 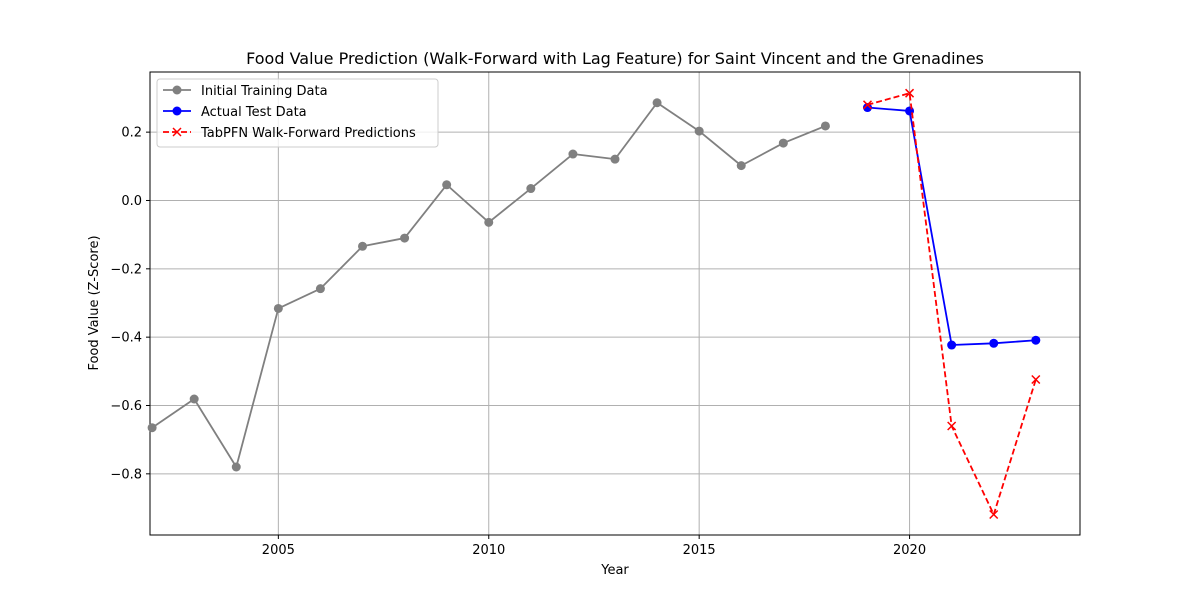 I want to click on y-axis-label: Food Value (Z-Score), so click(x=94, y=302).